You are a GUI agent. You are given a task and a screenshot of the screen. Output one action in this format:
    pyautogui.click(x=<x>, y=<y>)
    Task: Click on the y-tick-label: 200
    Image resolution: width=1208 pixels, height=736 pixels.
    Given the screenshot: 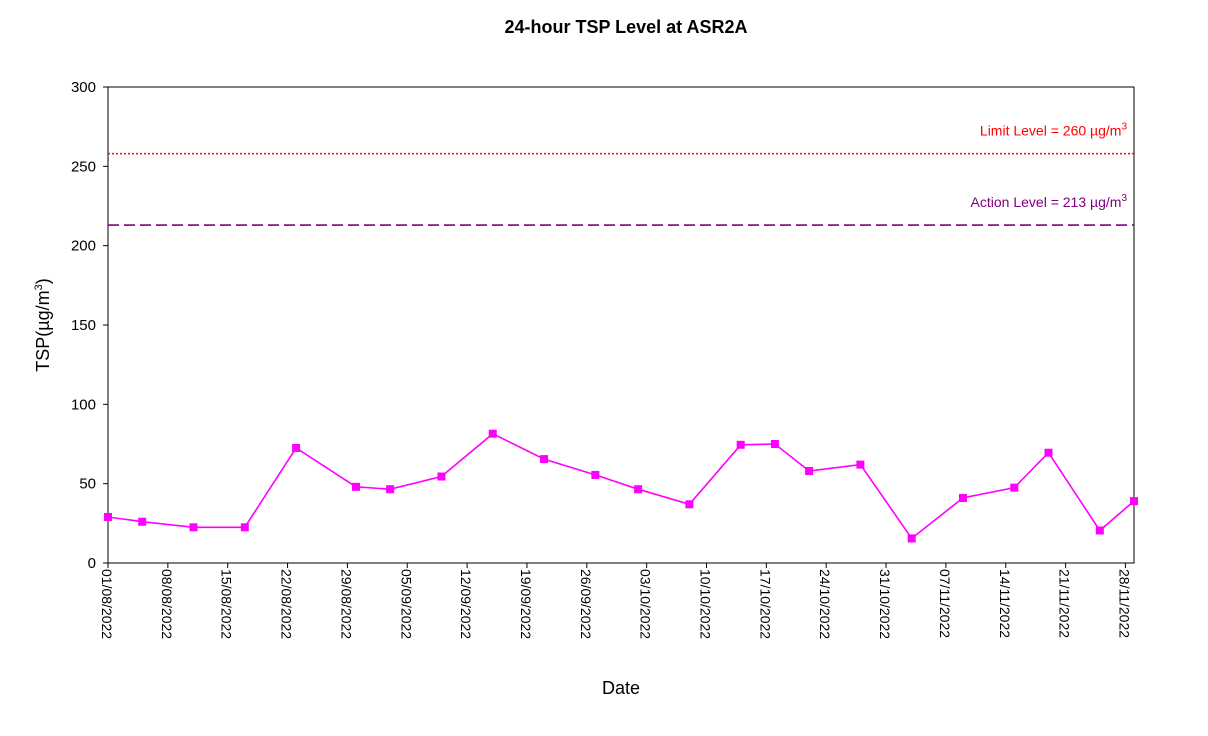 What is the action you would take?
    pyautogui.click(x=83, y=246)
    